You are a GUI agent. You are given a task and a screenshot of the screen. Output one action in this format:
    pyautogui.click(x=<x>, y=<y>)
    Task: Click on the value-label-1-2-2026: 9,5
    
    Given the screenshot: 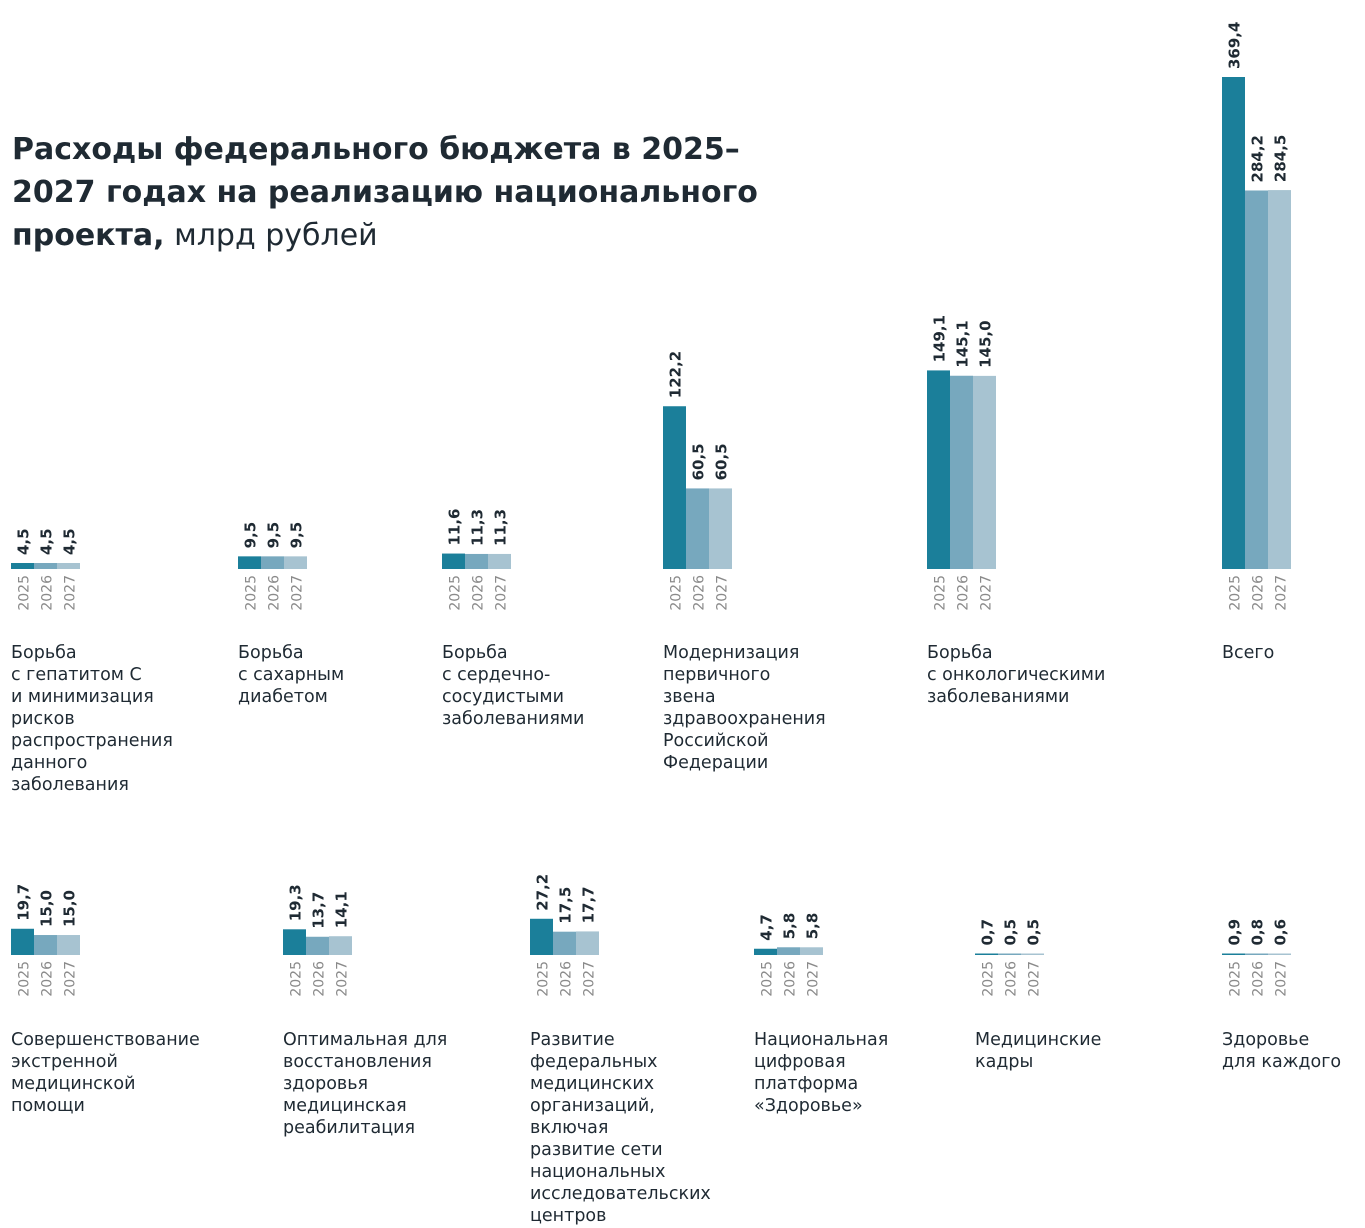 What is the action you would take?
    pyautogui.click(x=274, y=535)
    